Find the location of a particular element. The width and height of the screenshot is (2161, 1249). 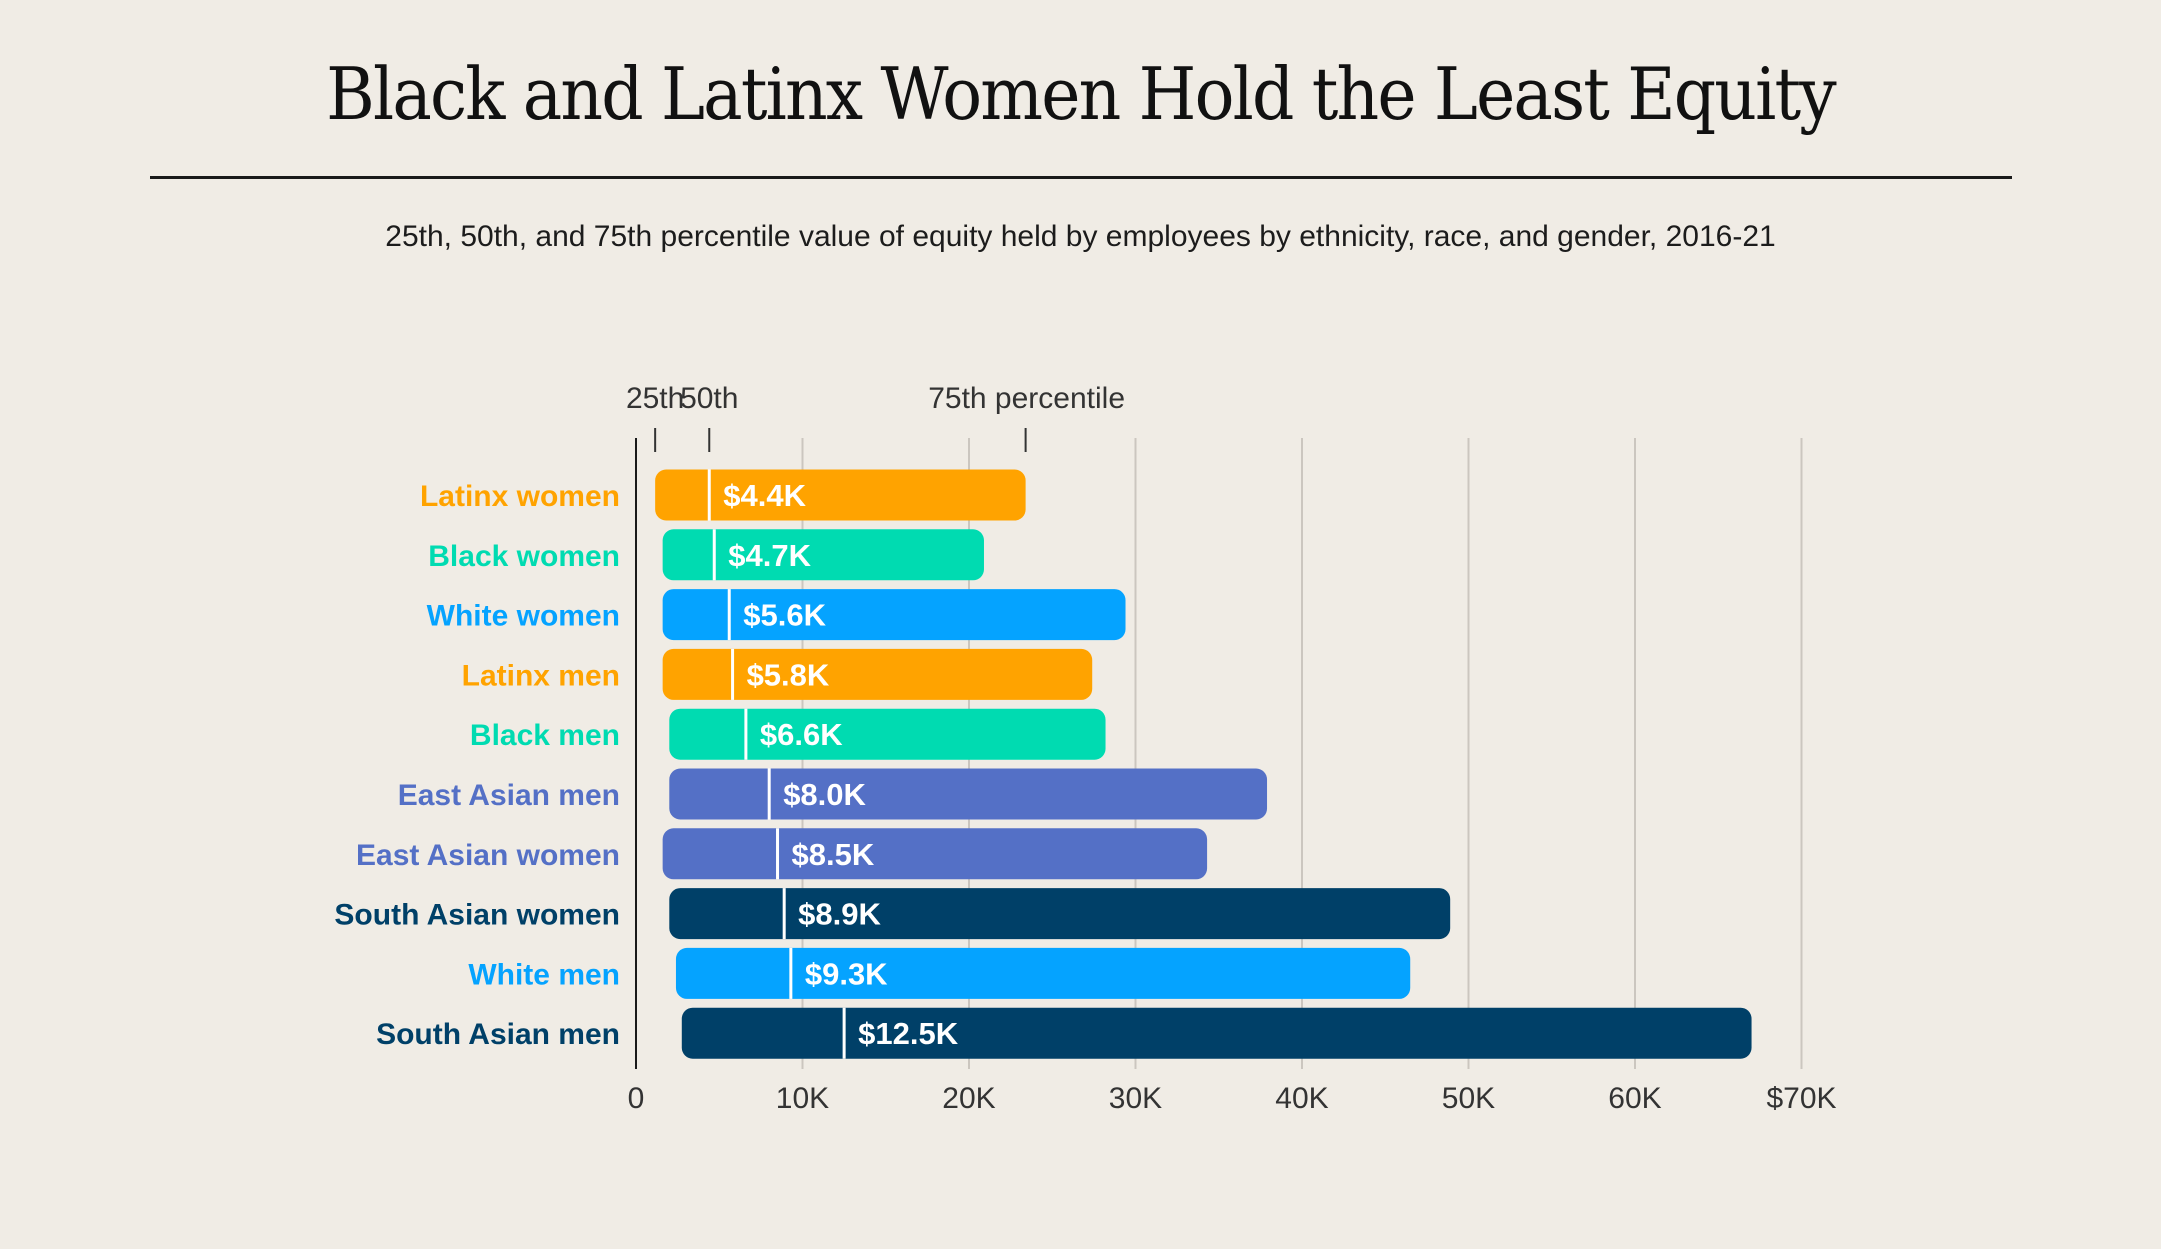

category-label: White men is located at coordinates (544, 974).